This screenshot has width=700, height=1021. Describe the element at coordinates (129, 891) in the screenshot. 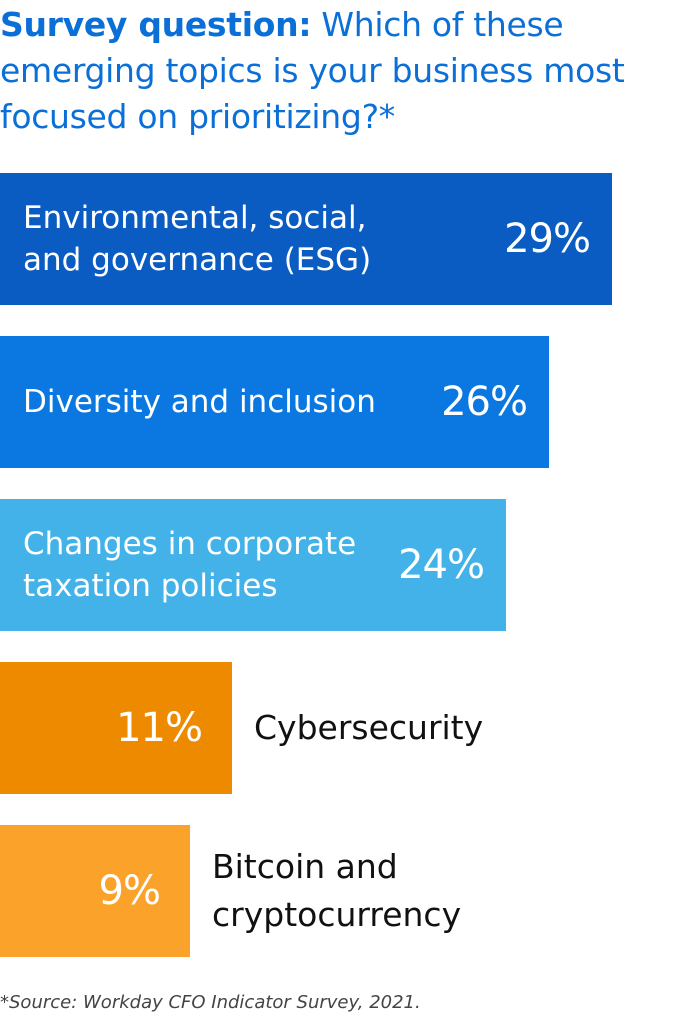

I see `bar-value-label: 9%` at that location.